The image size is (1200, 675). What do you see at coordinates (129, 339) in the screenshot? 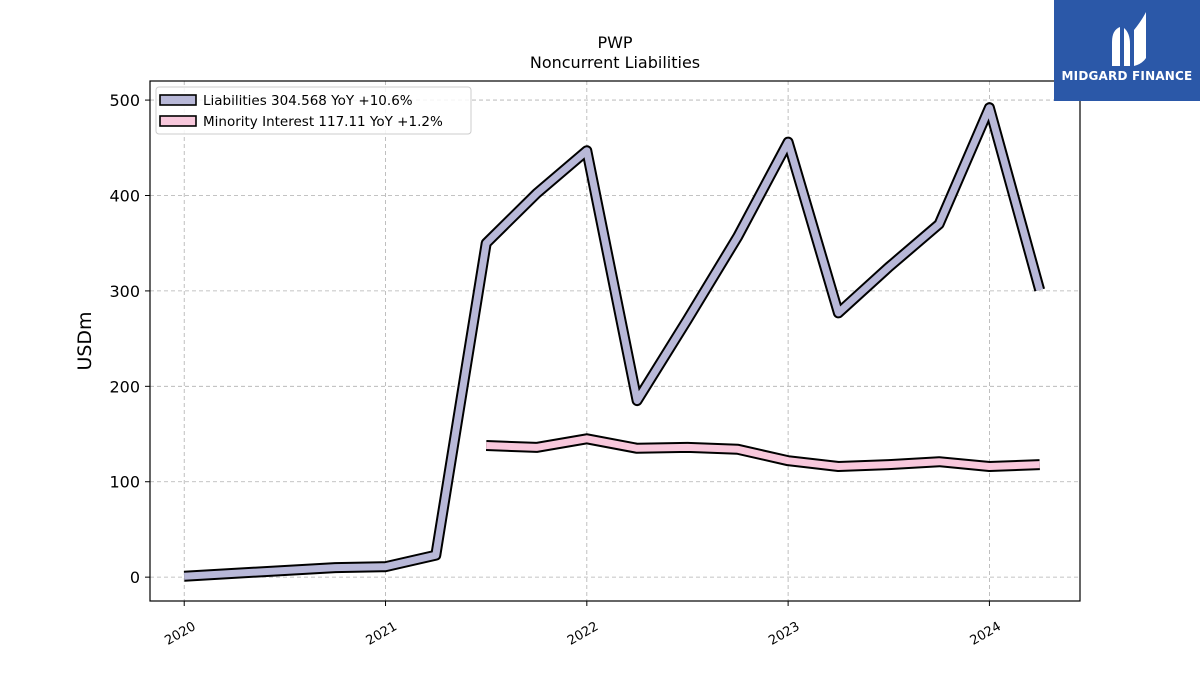
I see `y-axis: 0 100 200 300 400 500` at bounding box center [129, 339].